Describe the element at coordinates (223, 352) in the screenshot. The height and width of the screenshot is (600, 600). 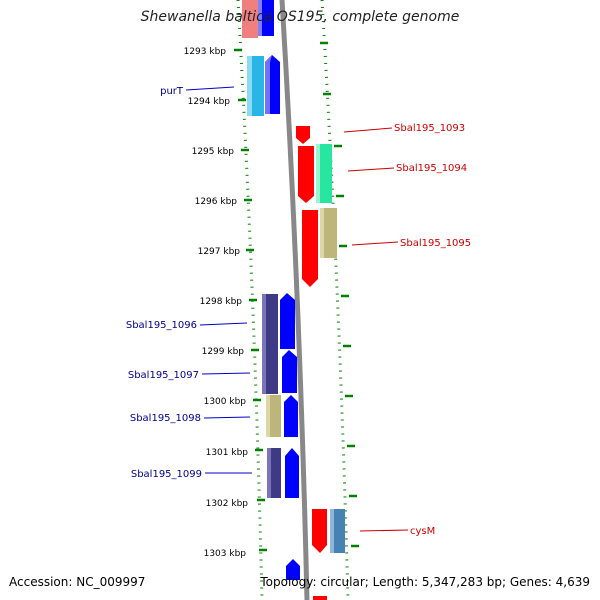
I see `scale-label: 1299 kbp` at that location.